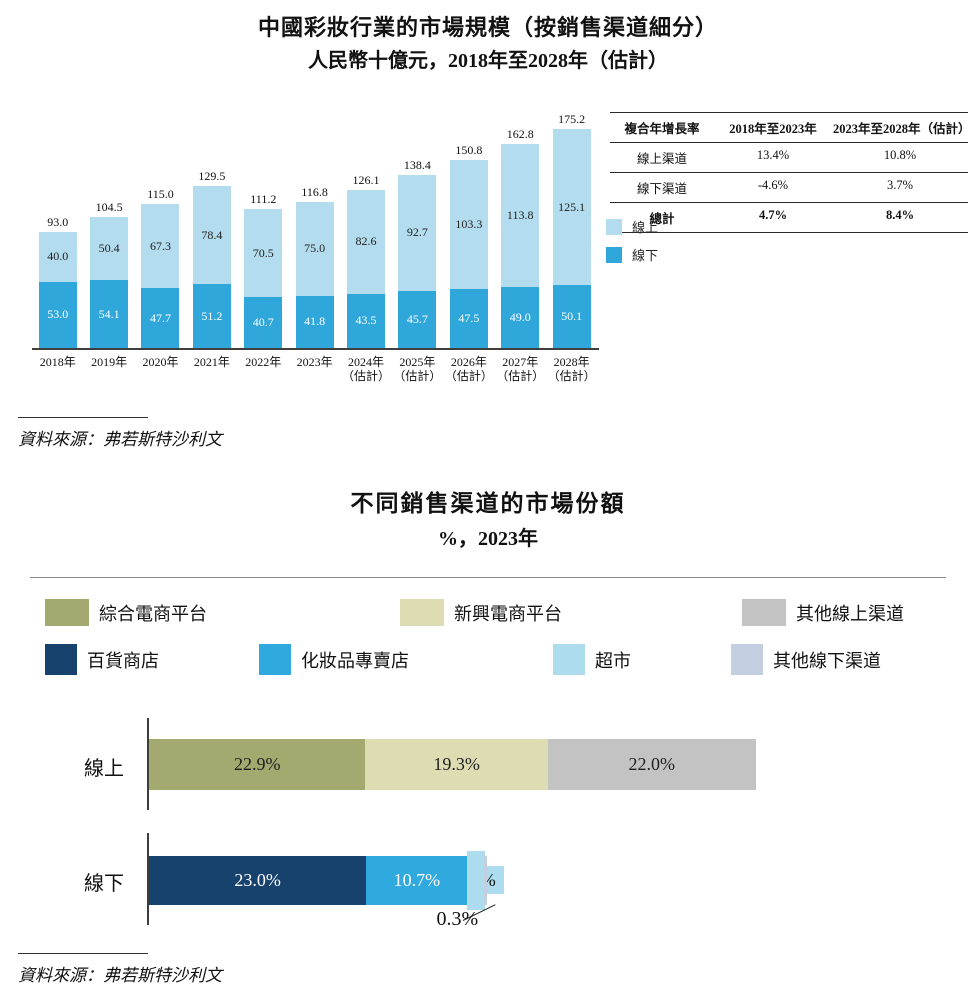 The width and height of the screenshot is (976, 1007). Describe the element at coordinates (592, 659) in the screenshot. I see `legend-item: 超市` at that location.